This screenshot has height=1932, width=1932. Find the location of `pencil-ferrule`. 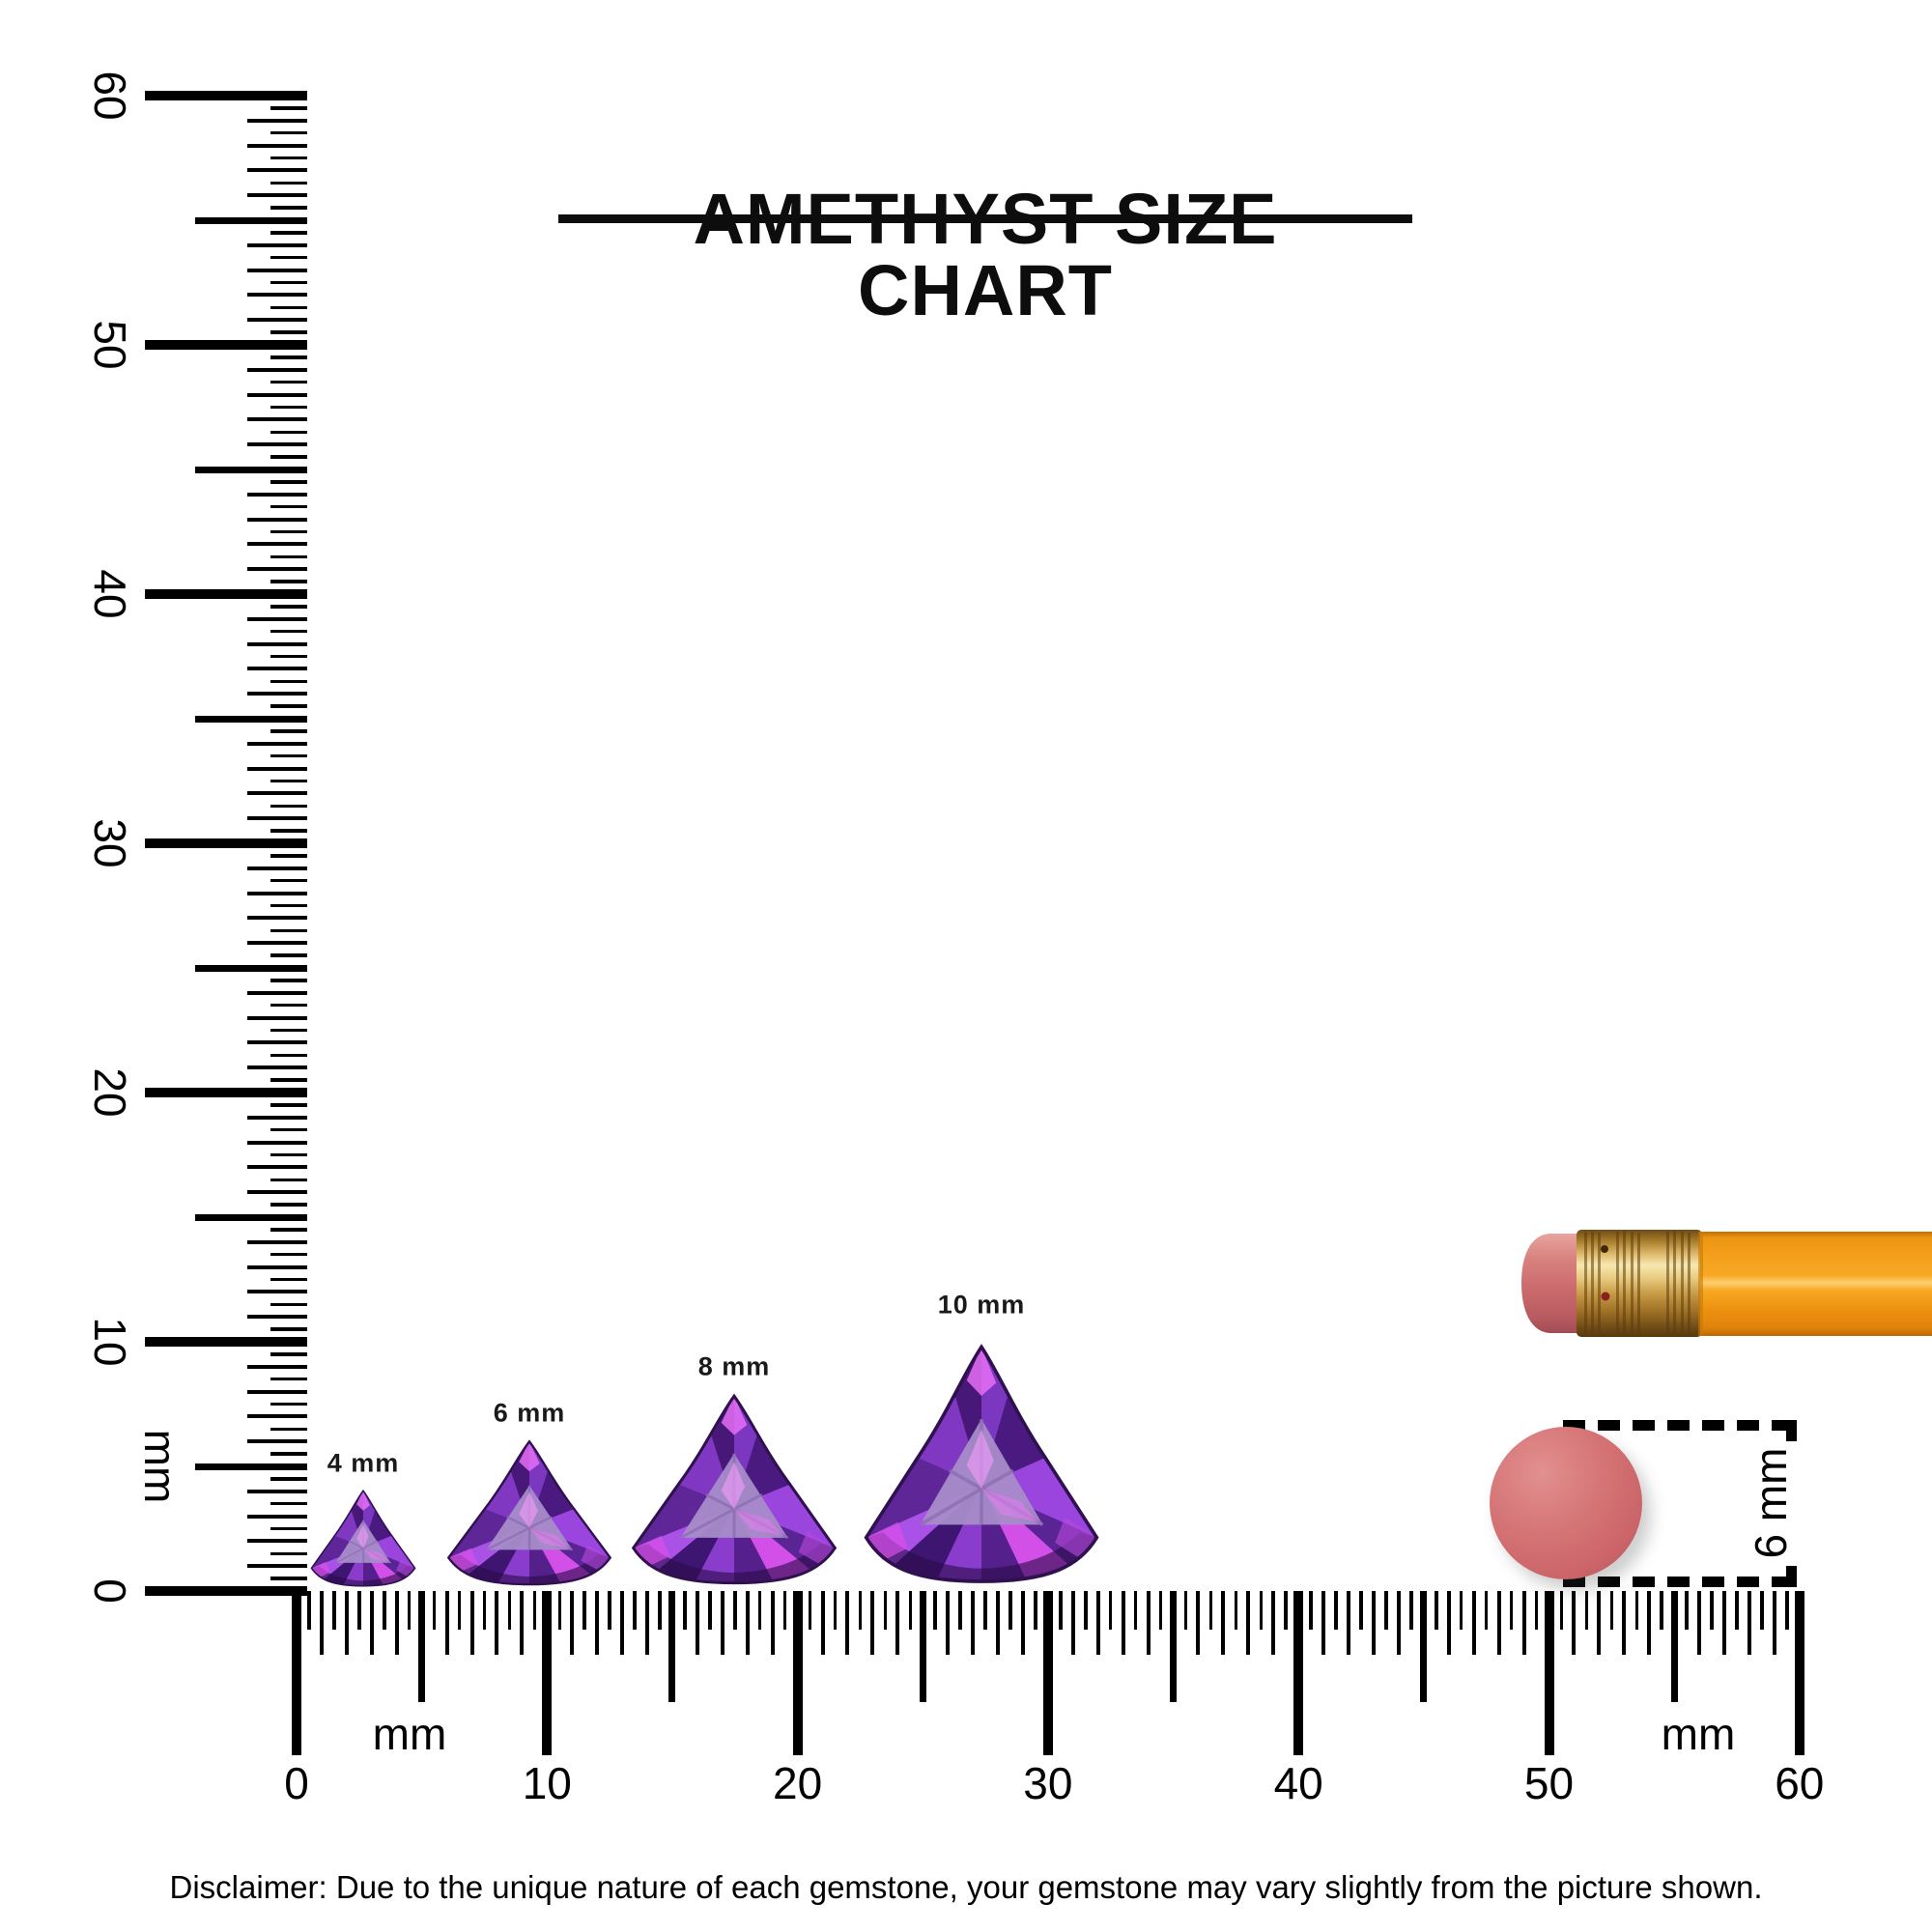

pencil-ferrule is located at coordinates (1639, 1283).